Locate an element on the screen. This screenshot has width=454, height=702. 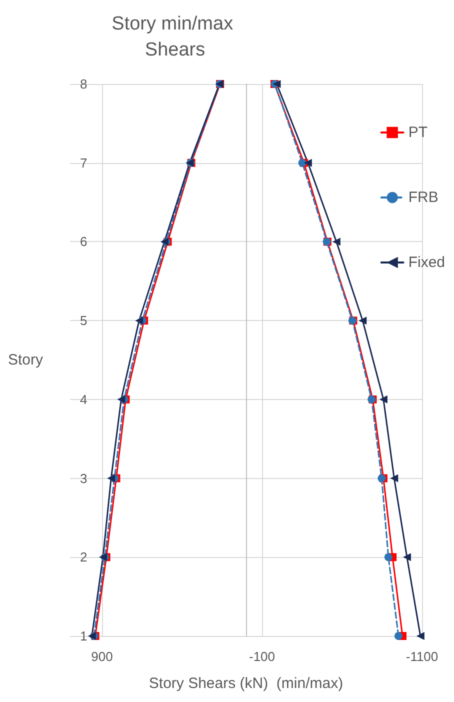
y-tick-label: 4 is located at coordinates (84, 399).